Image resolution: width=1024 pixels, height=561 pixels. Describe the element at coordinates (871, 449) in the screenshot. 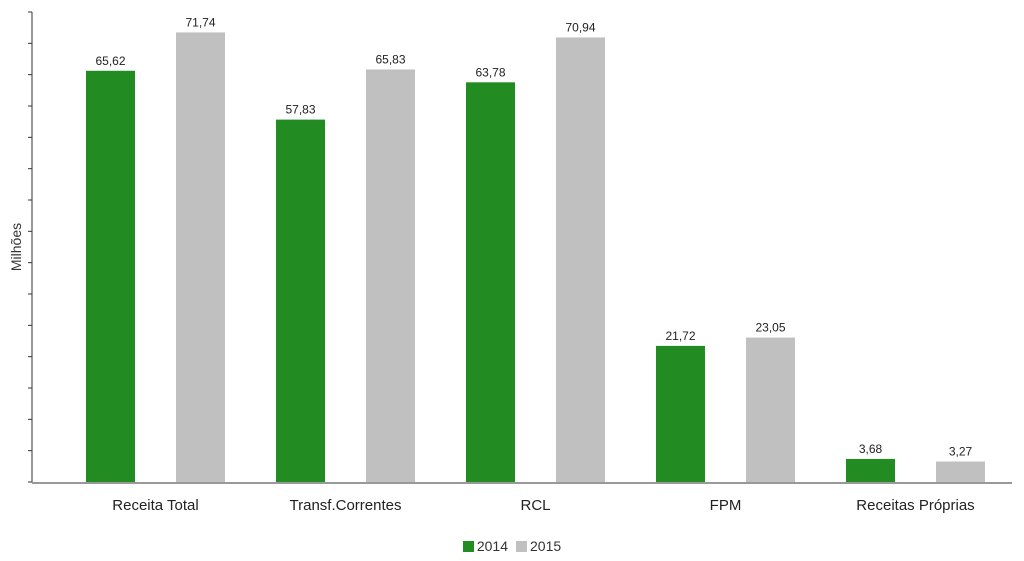

I see `data-label-2014-4: 3,68` at that location.